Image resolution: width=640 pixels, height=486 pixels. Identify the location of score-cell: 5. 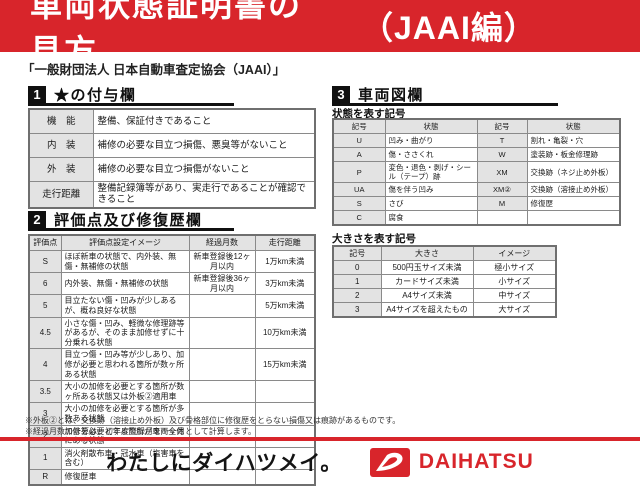
(45, 306).